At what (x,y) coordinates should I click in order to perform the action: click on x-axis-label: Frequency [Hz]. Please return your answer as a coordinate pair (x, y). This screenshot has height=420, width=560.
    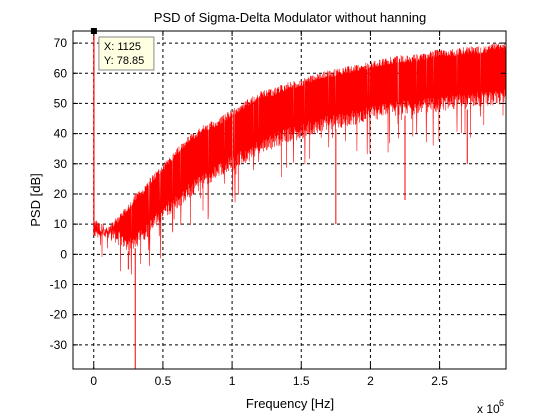
    Looking at the image, I should click on (290, 403).